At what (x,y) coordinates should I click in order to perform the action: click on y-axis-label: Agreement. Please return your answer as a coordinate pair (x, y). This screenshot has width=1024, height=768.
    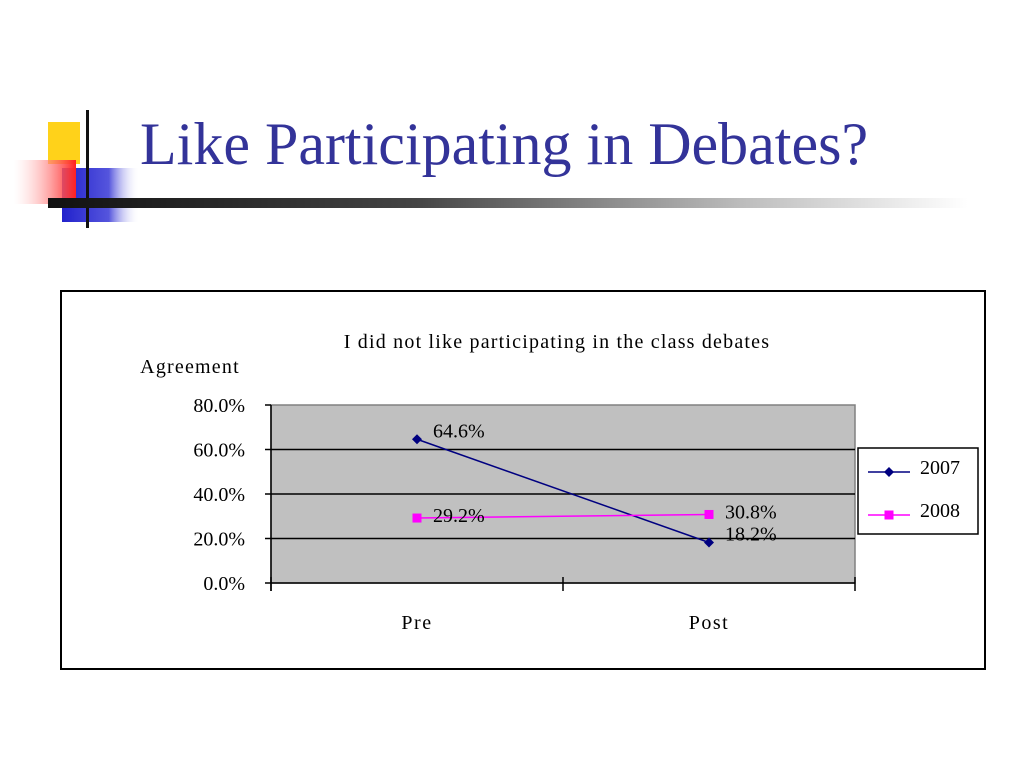
    Looking at the image, I should click on (190, 367).